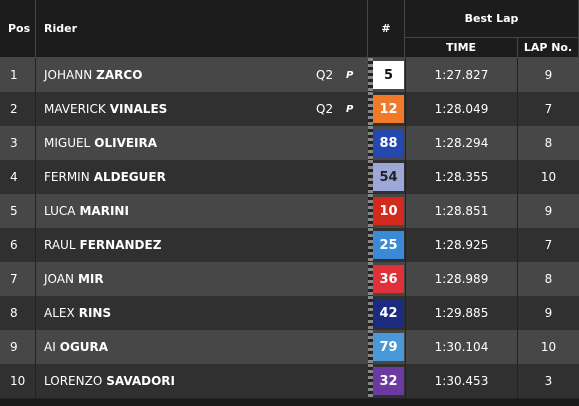  I want to click on first-name: LORENZO, so click(73, 381).